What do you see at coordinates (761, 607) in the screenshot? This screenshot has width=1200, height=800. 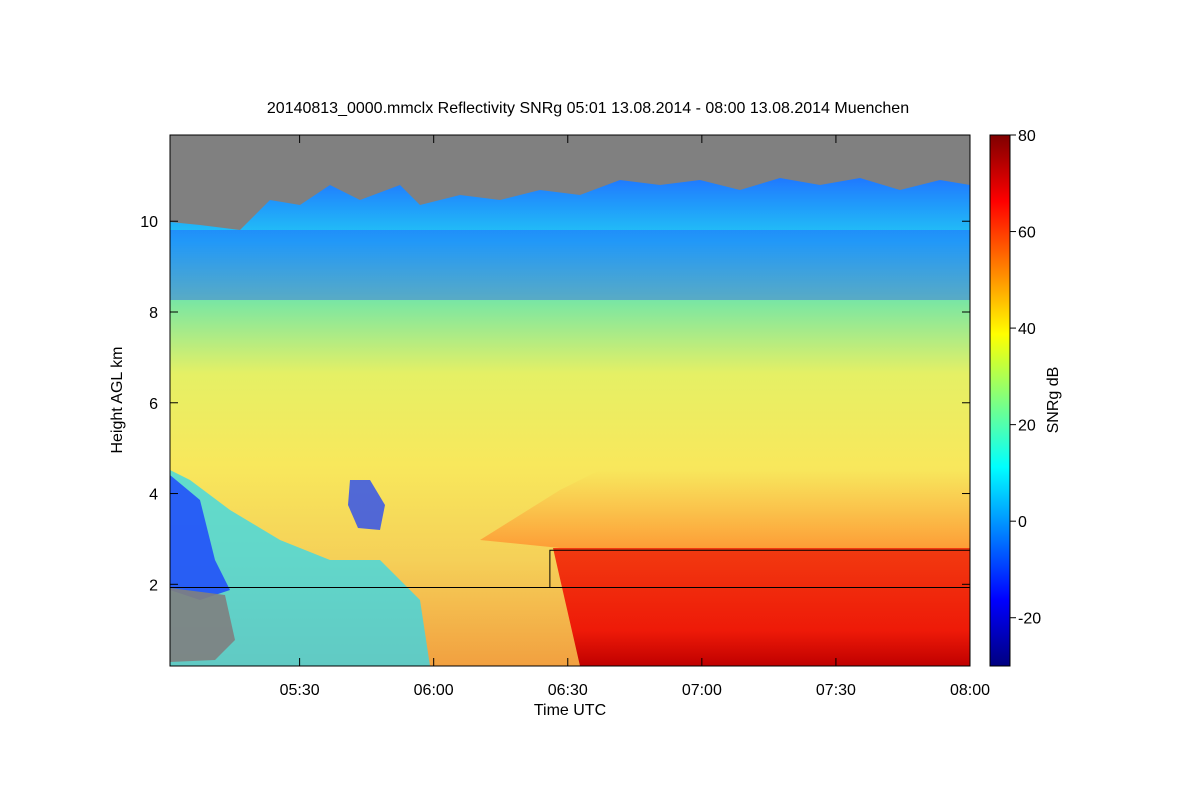 I see `low-layer-high-return` at bounding box center [761, 607].